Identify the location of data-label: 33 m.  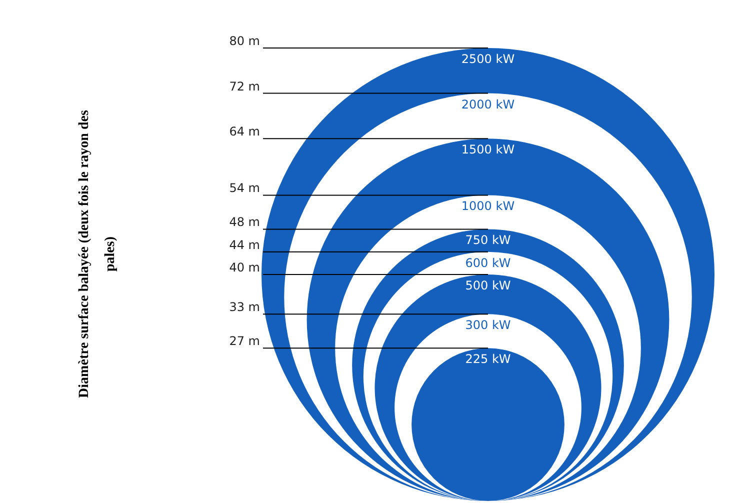
(244, 307).